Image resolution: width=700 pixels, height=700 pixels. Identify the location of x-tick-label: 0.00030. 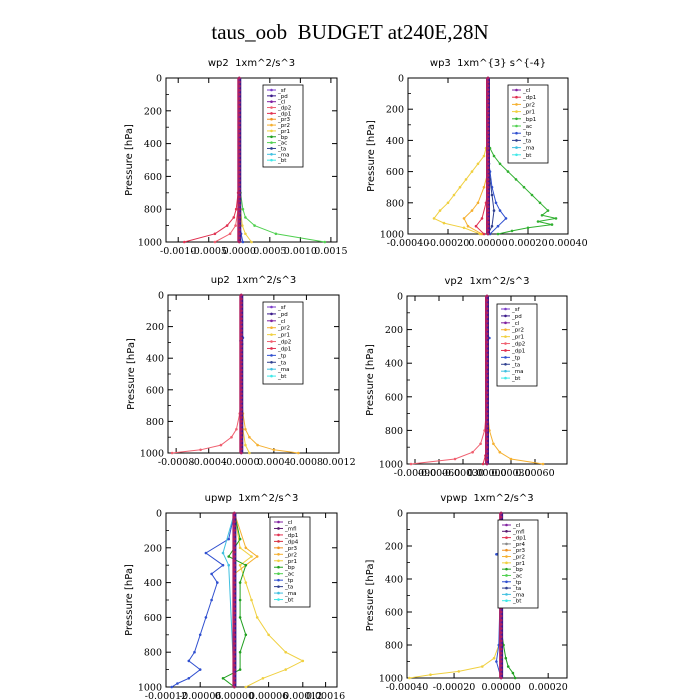
(510, 473).